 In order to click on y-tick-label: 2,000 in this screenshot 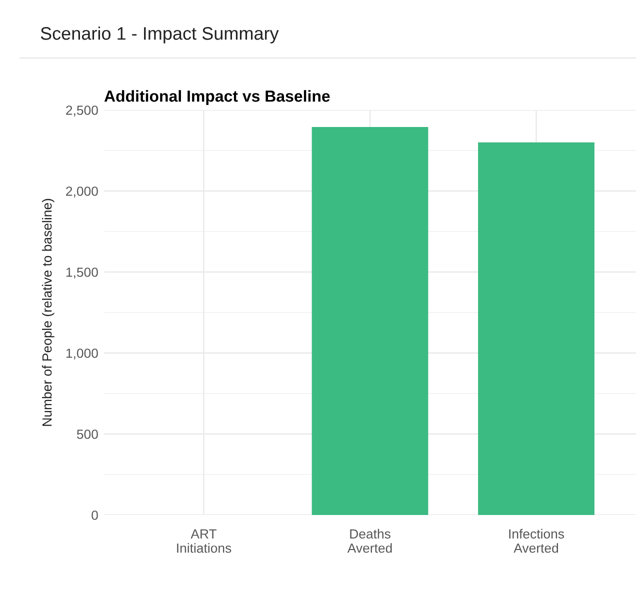, I will do `click(82, 192)`.